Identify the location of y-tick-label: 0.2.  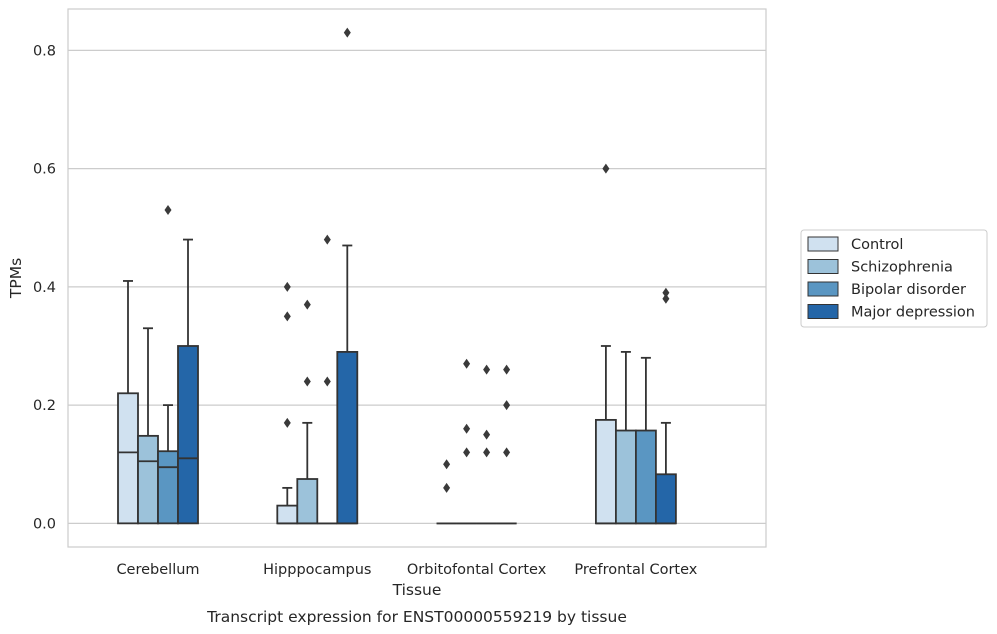
(44, 406).